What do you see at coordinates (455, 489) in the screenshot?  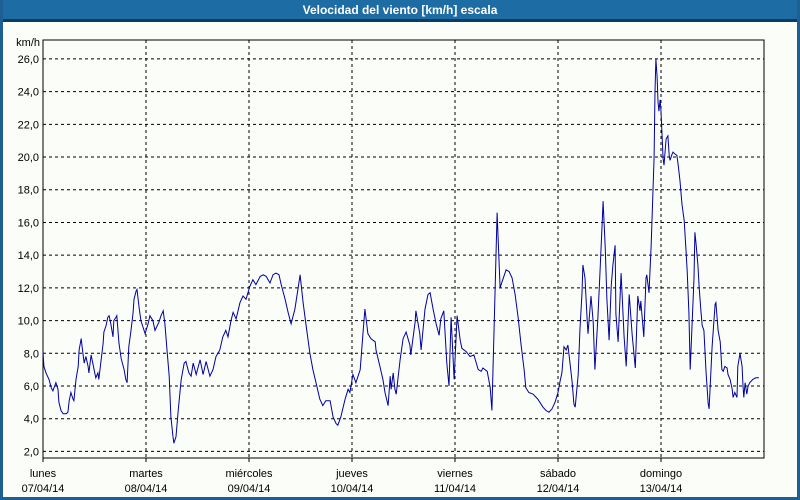 I see `day-date-label: 11/04/14` at bounding box center [455, 489].